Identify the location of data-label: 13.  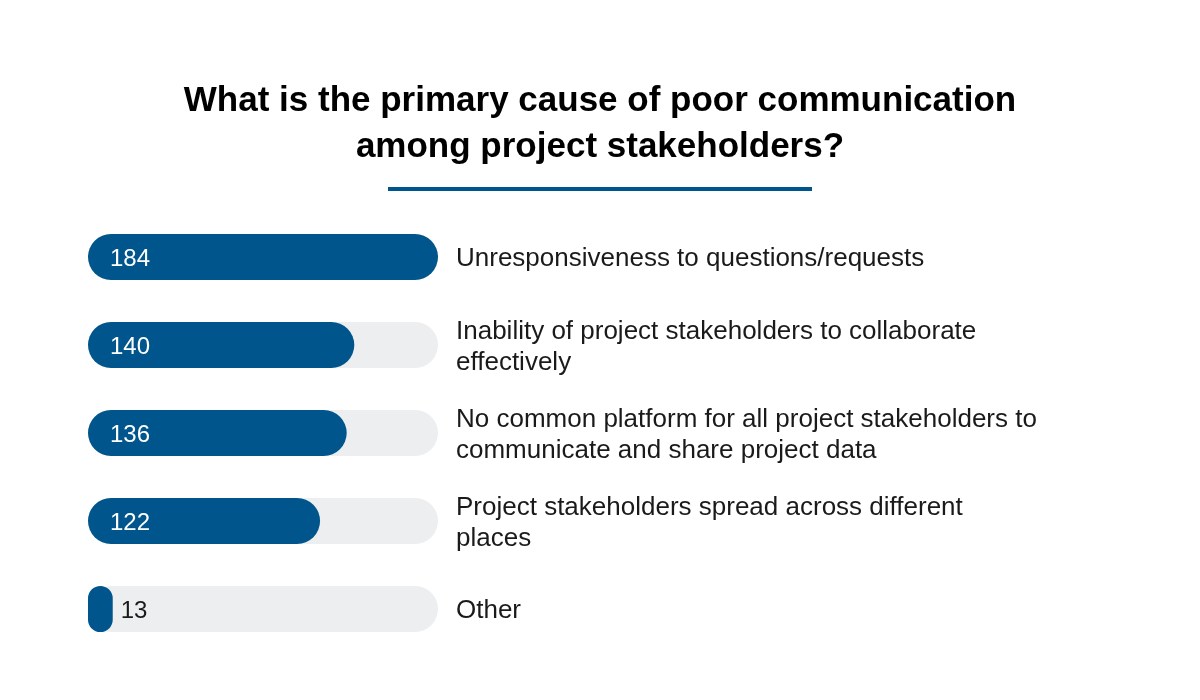
(134, 609).